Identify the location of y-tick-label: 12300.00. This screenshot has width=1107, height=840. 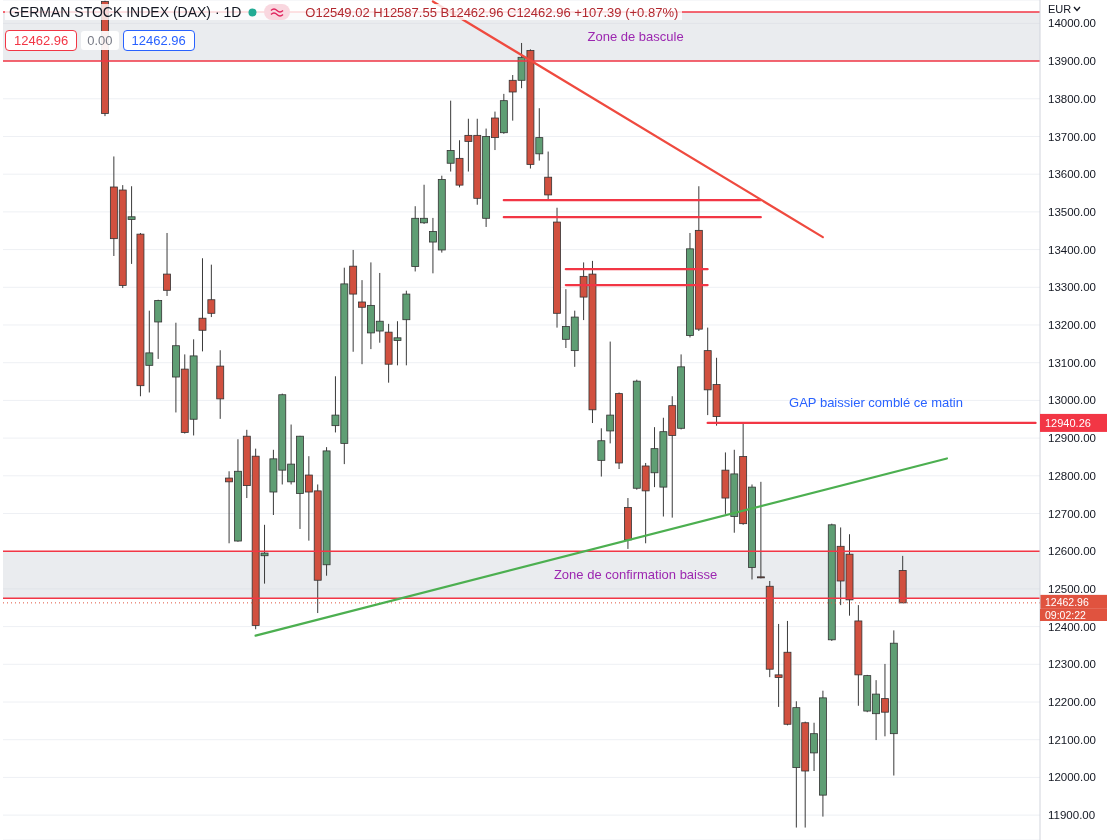
(1072, 664).